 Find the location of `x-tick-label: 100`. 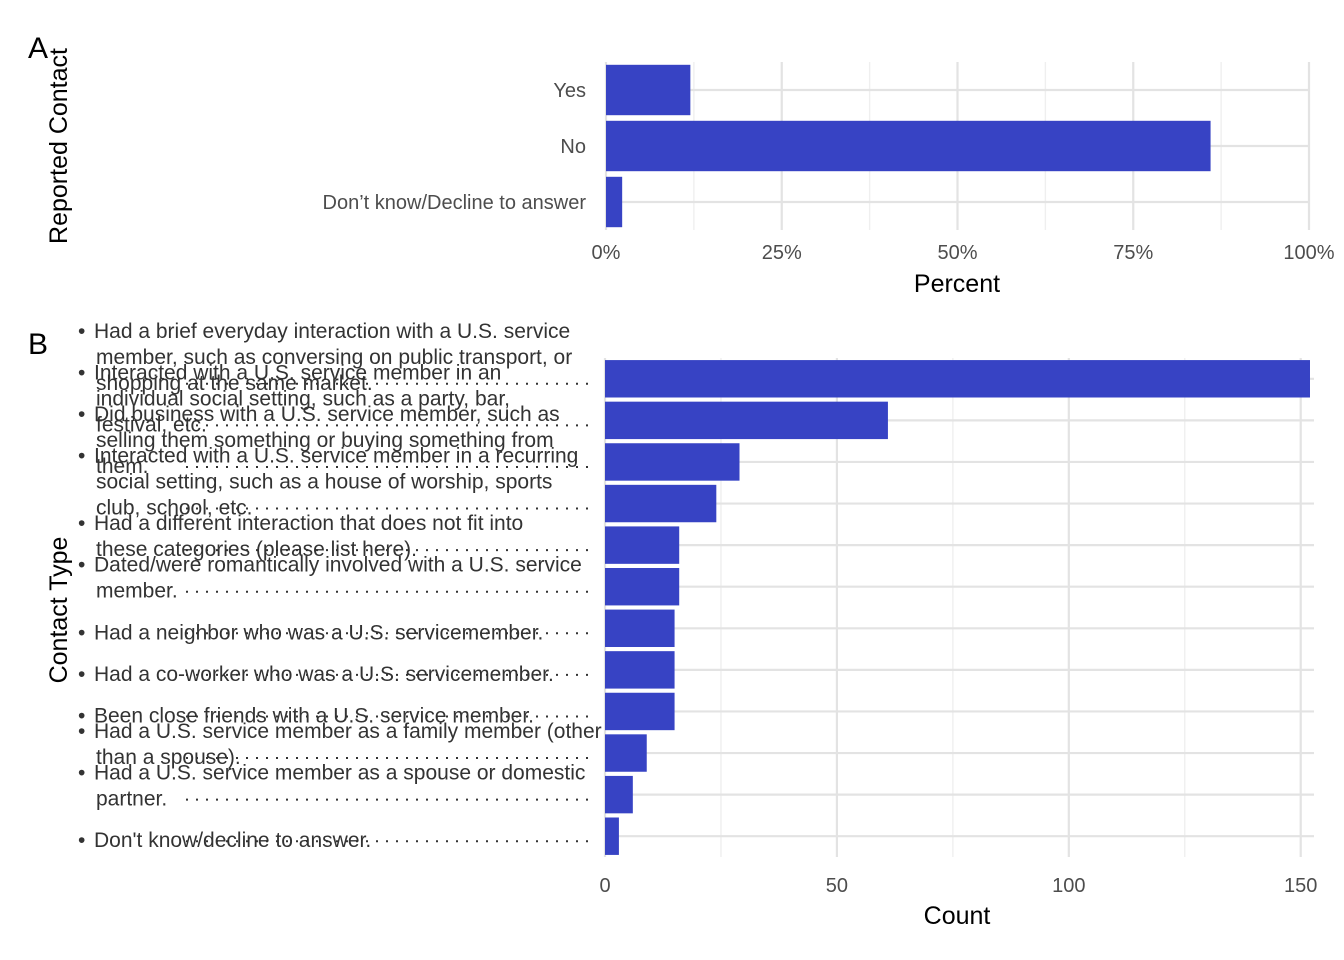

x-tick-label: 100 is located at coordinates (1068, 886).